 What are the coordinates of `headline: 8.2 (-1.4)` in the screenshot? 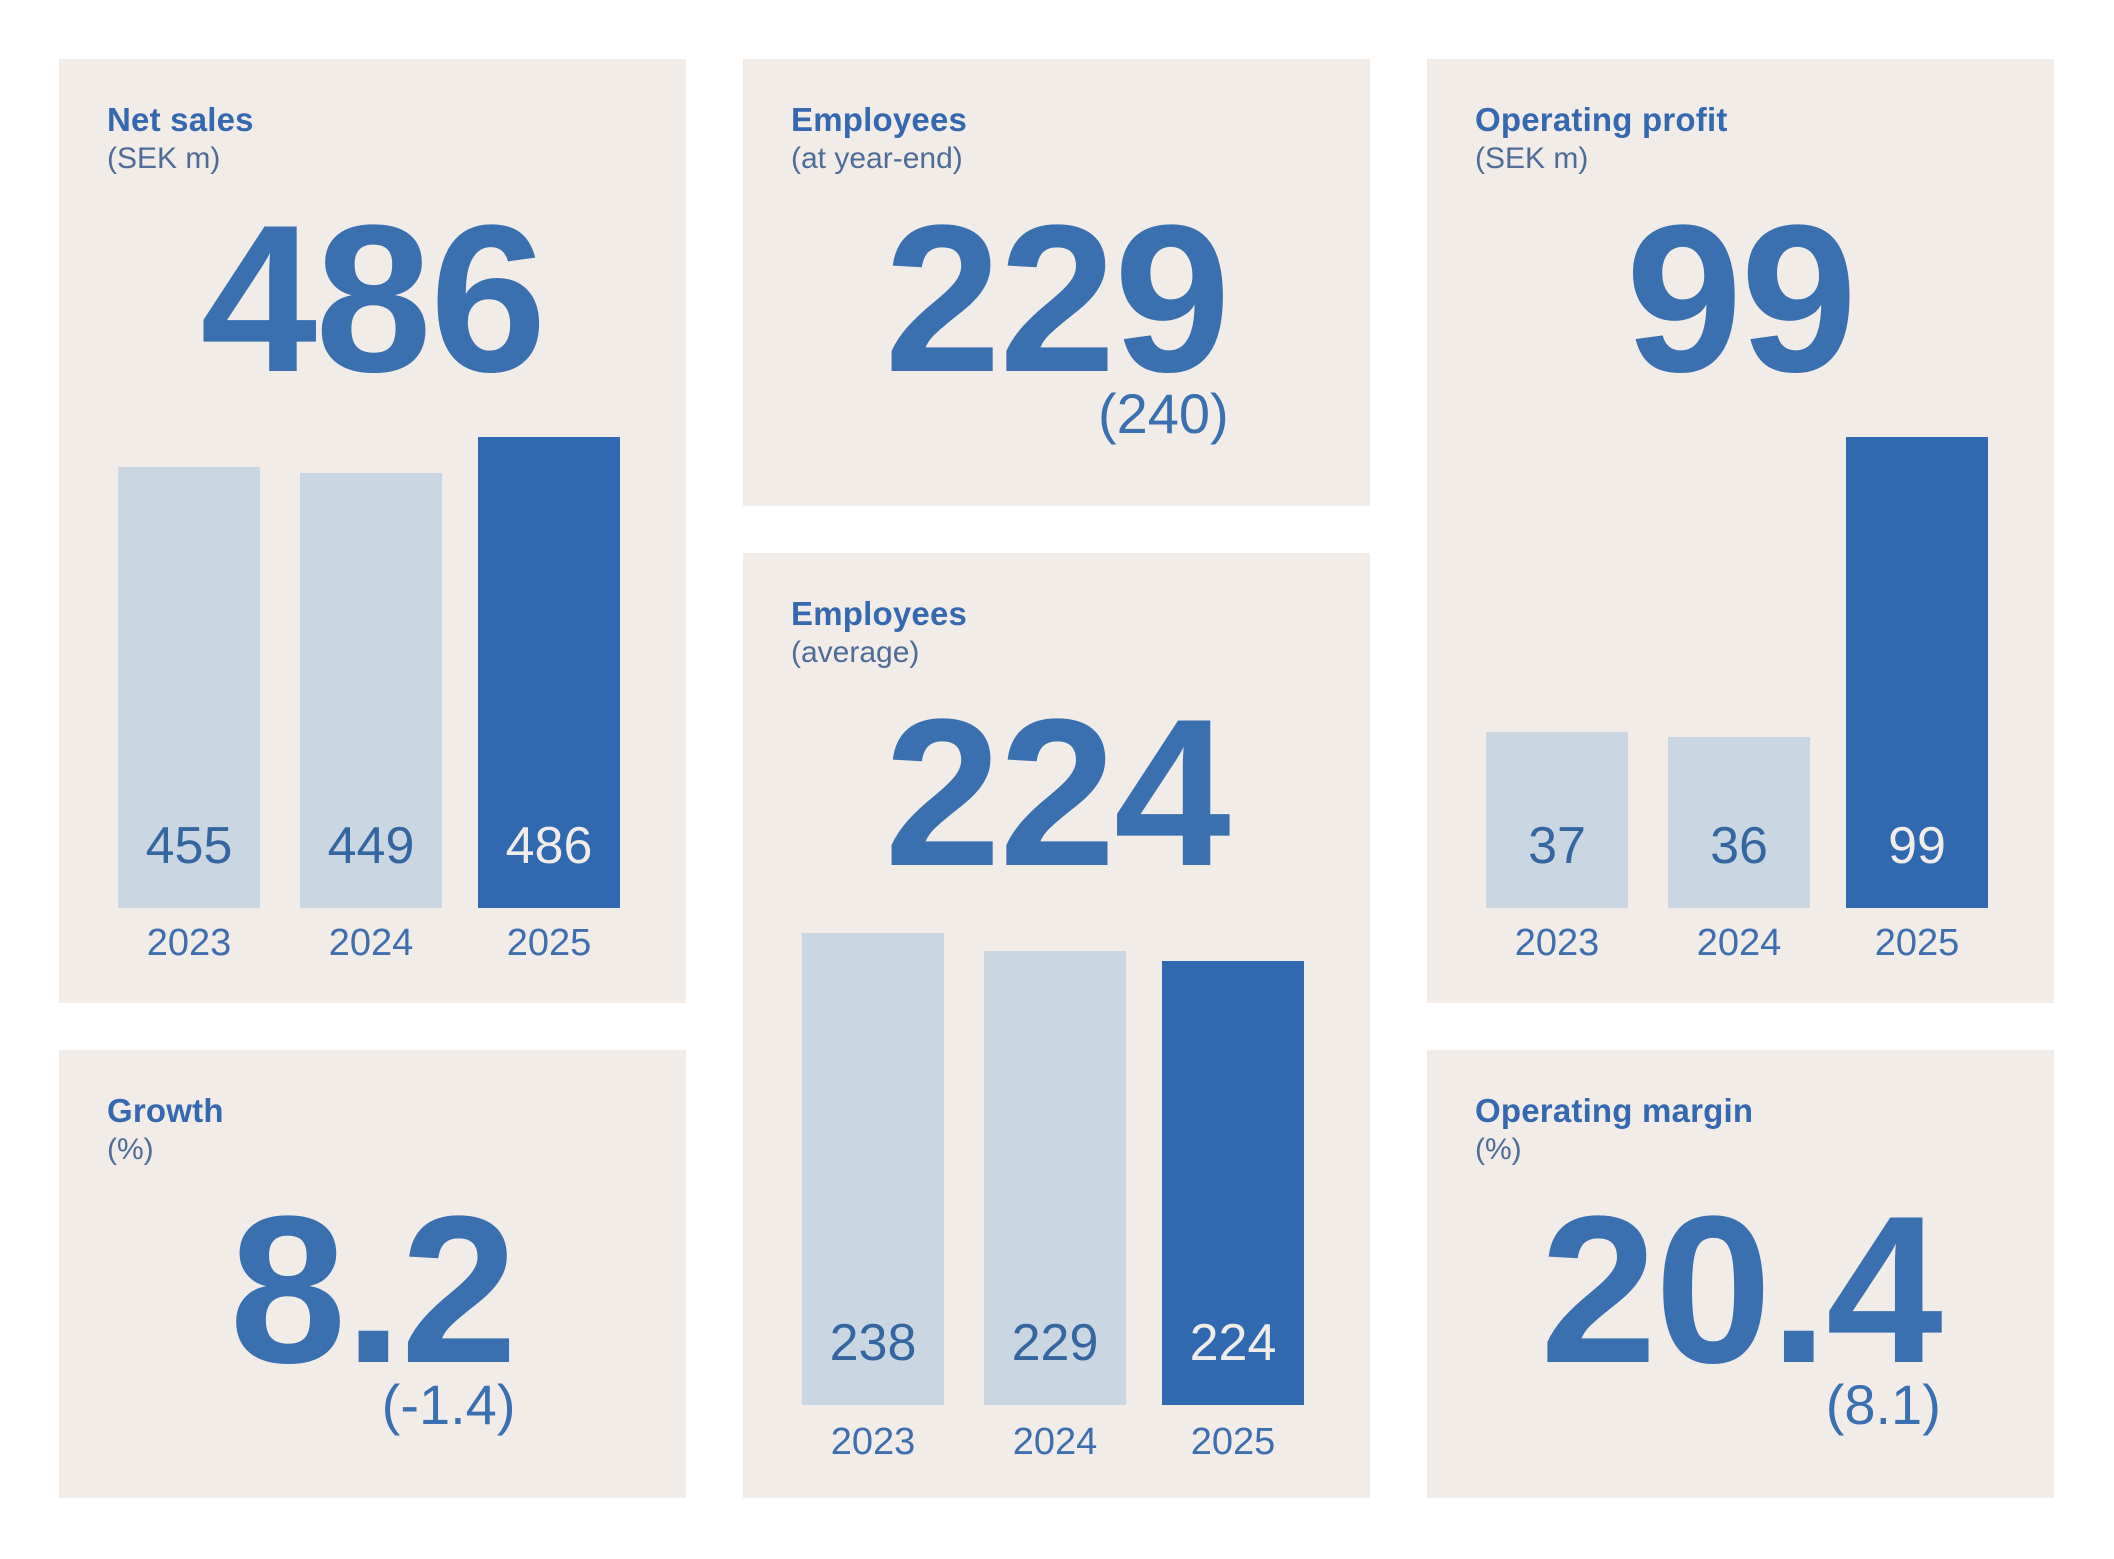 It's located at (372, 1309).